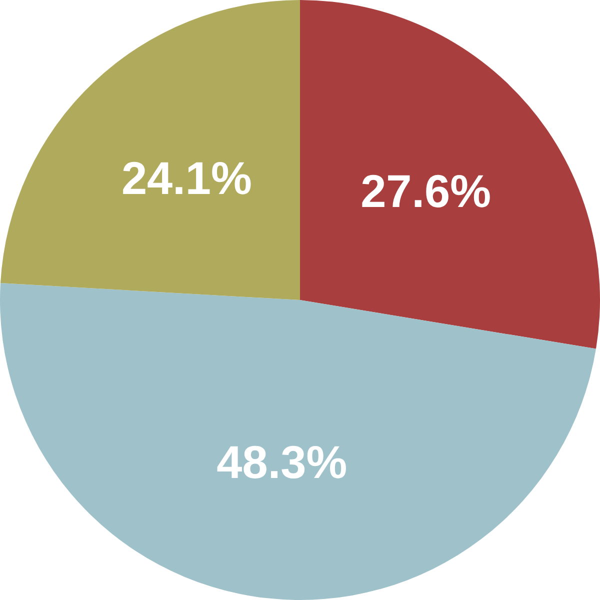 The height and width of the screenshot is (600, 600). Describe the element at coordinates (426, 191) in the screenshot. I see `data-label: 27.6%` at that location.